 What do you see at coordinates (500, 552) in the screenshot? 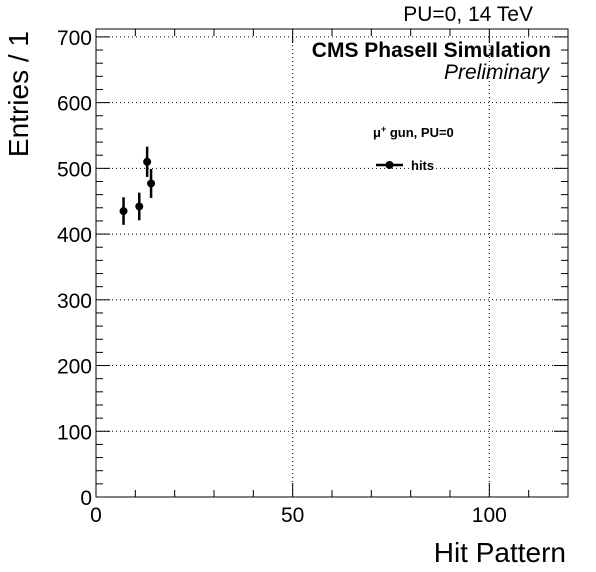
I see `x-axis-title: Hit Pattern` at bounding box center [500, 552].